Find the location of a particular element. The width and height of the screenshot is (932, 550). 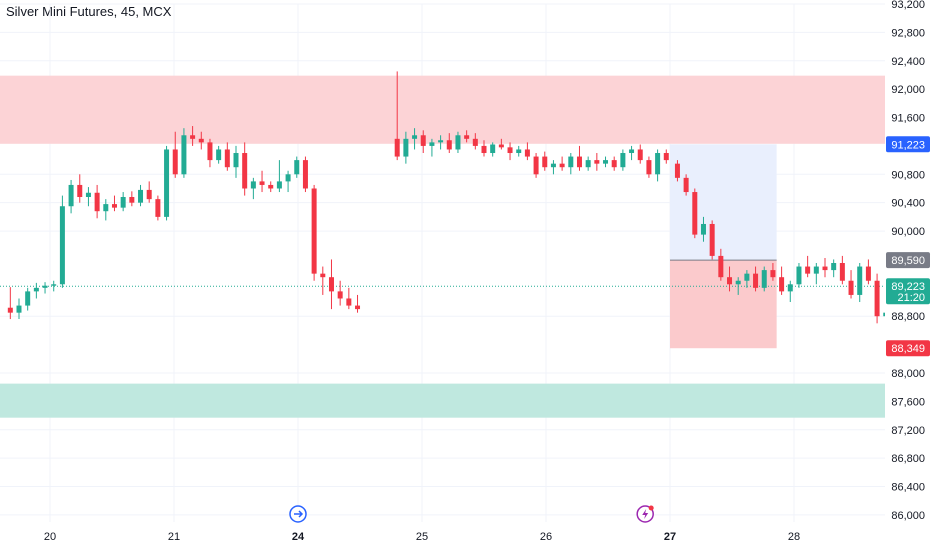

price-label: 89,590 is located at coordinates (908, 261).